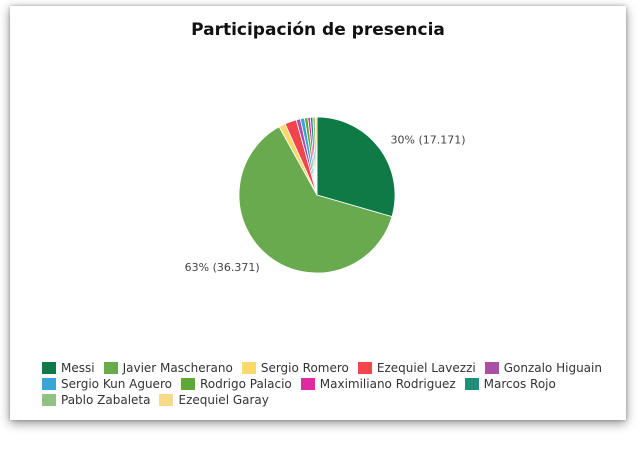 The width and height of the screenshot is (640, 460). What do you see at coordinates (177, 368) in the screenshot?
I see `legend-label: Javier Mascherano` at bounding box center [177, 368].